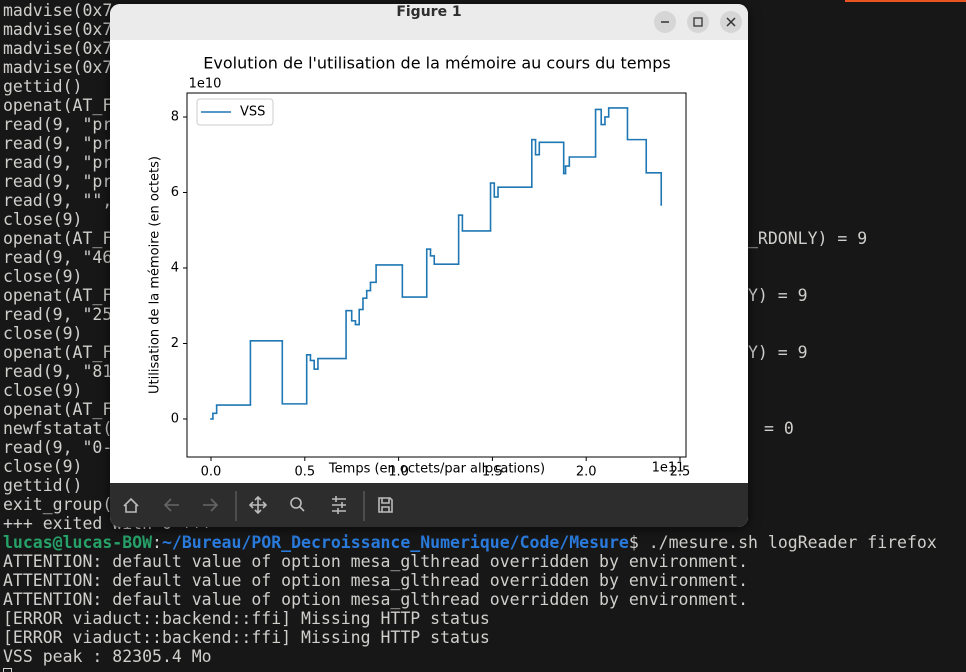  I want to click on toolbar-icons, so click(258, 506).